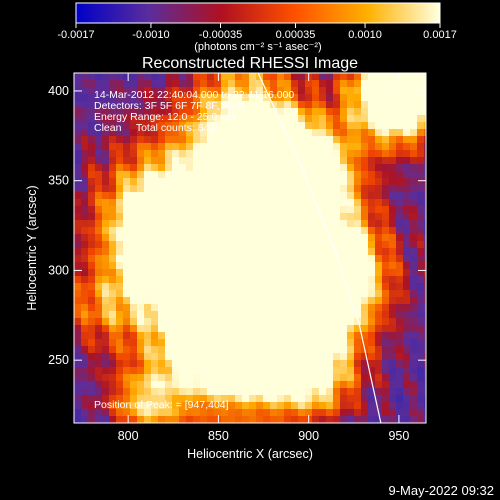 The image size is (500, 500). What do you see at coordinates (258, 13) in the screenshot?
I see `colorbar-bar` at bounding box center [258, 13].